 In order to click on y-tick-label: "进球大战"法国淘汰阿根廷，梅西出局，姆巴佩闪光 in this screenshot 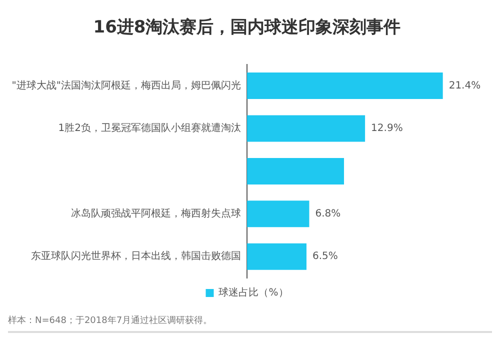, I will do `click(126, 85)`.